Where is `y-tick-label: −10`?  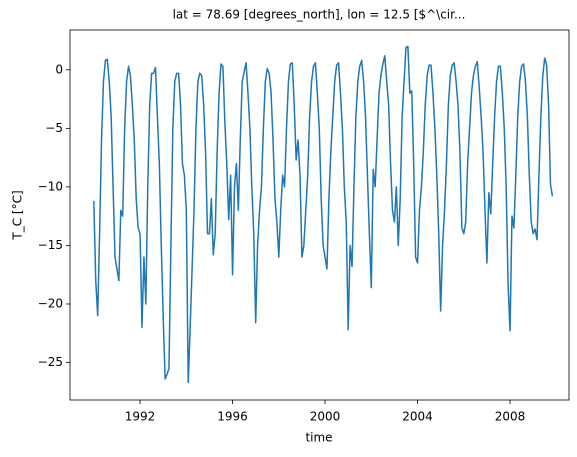
y-tick-label: −10 is located at coordinates (50, 186).